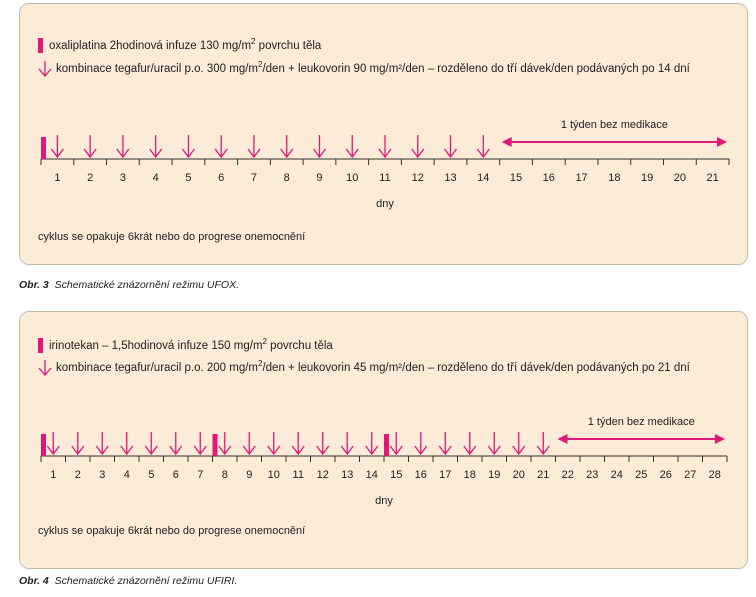 The height and width of the screenshot is (597, 756). Describe the element at coordinates (147, 285) in the screenshot. I see `caption-text: Schematické znázornění režimu UFOX.` at that location.